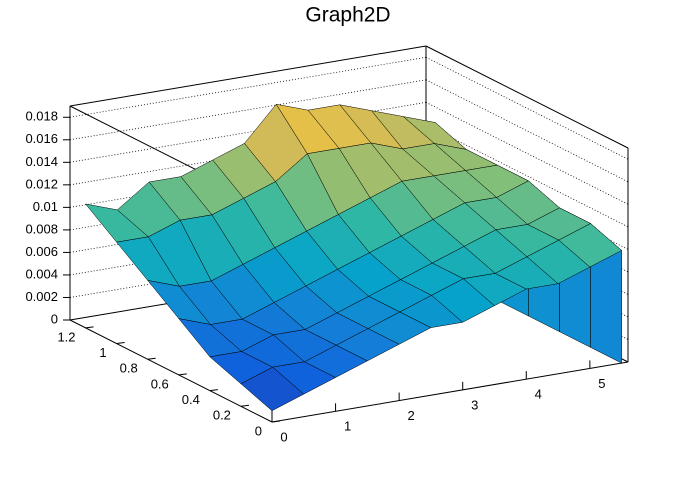  What do you see at coordinates (347, 15) in the screenshot?
I see `chart-title: Graph2D` at bounding box center [347, 15].